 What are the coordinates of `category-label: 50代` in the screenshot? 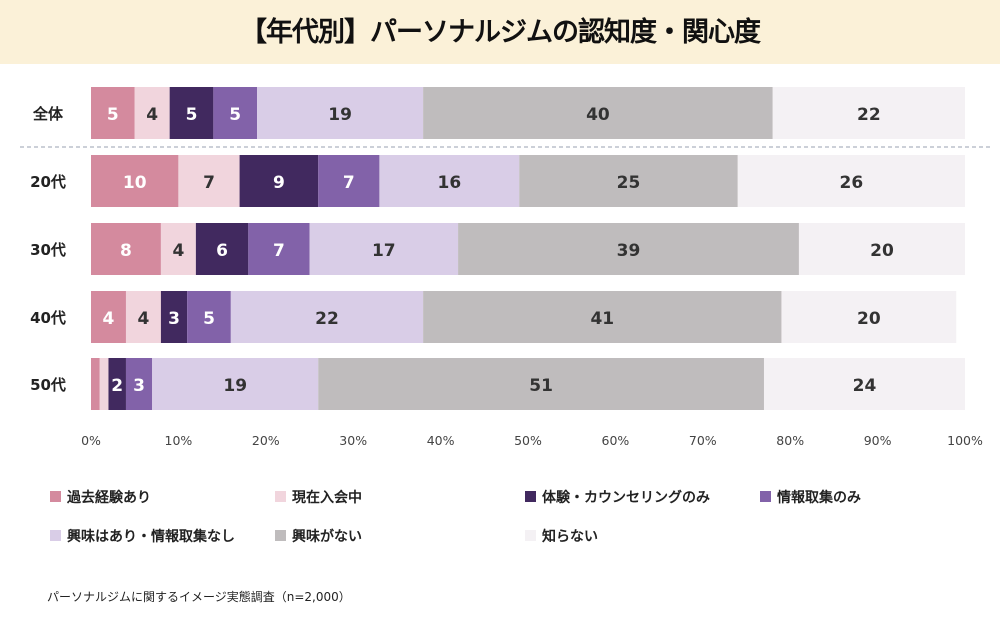 It's located at (48, 385).